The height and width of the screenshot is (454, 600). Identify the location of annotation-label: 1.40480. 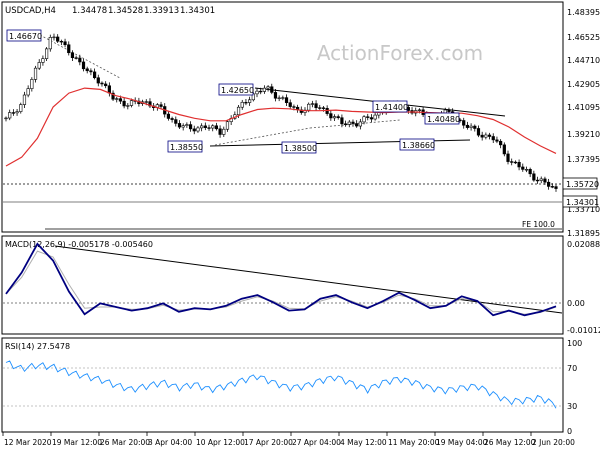
(443, 119).